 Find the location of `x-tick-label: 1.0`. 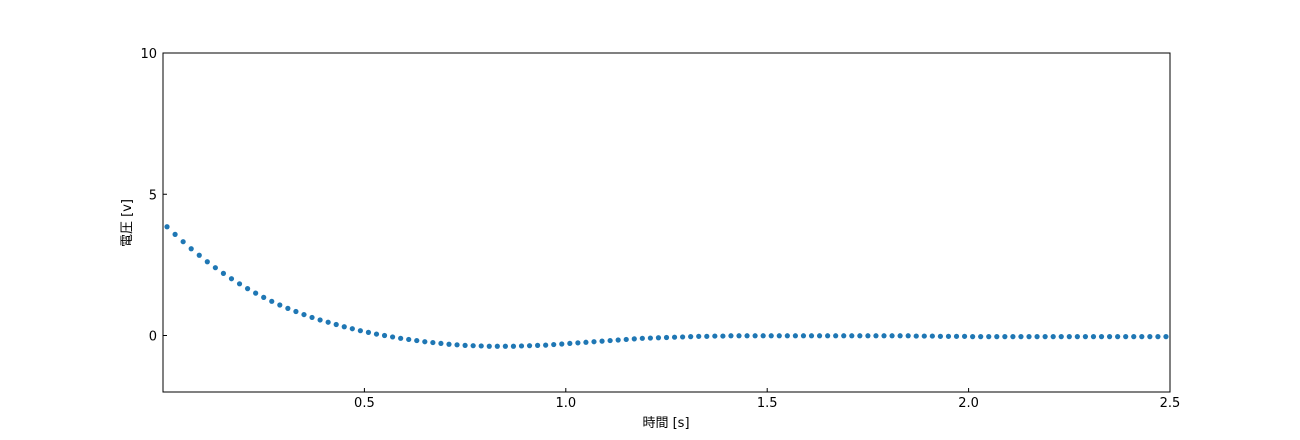

x-tick-label: 1.0 is located at coordinates (565, 403).